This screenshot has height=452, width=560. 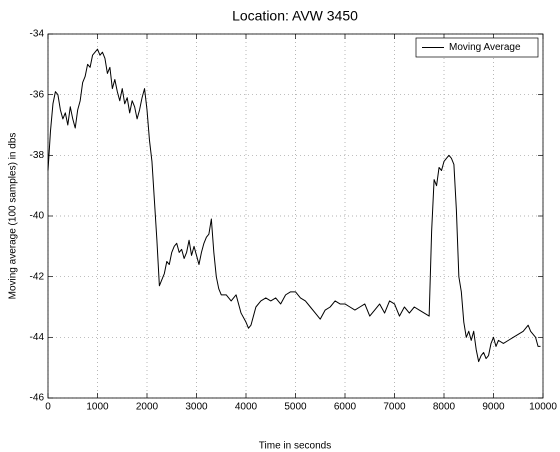 What do you see at coordinates (37, 34) in the screenshot?
I see `y-tick-label: -34` at bounding box center [37, 34].